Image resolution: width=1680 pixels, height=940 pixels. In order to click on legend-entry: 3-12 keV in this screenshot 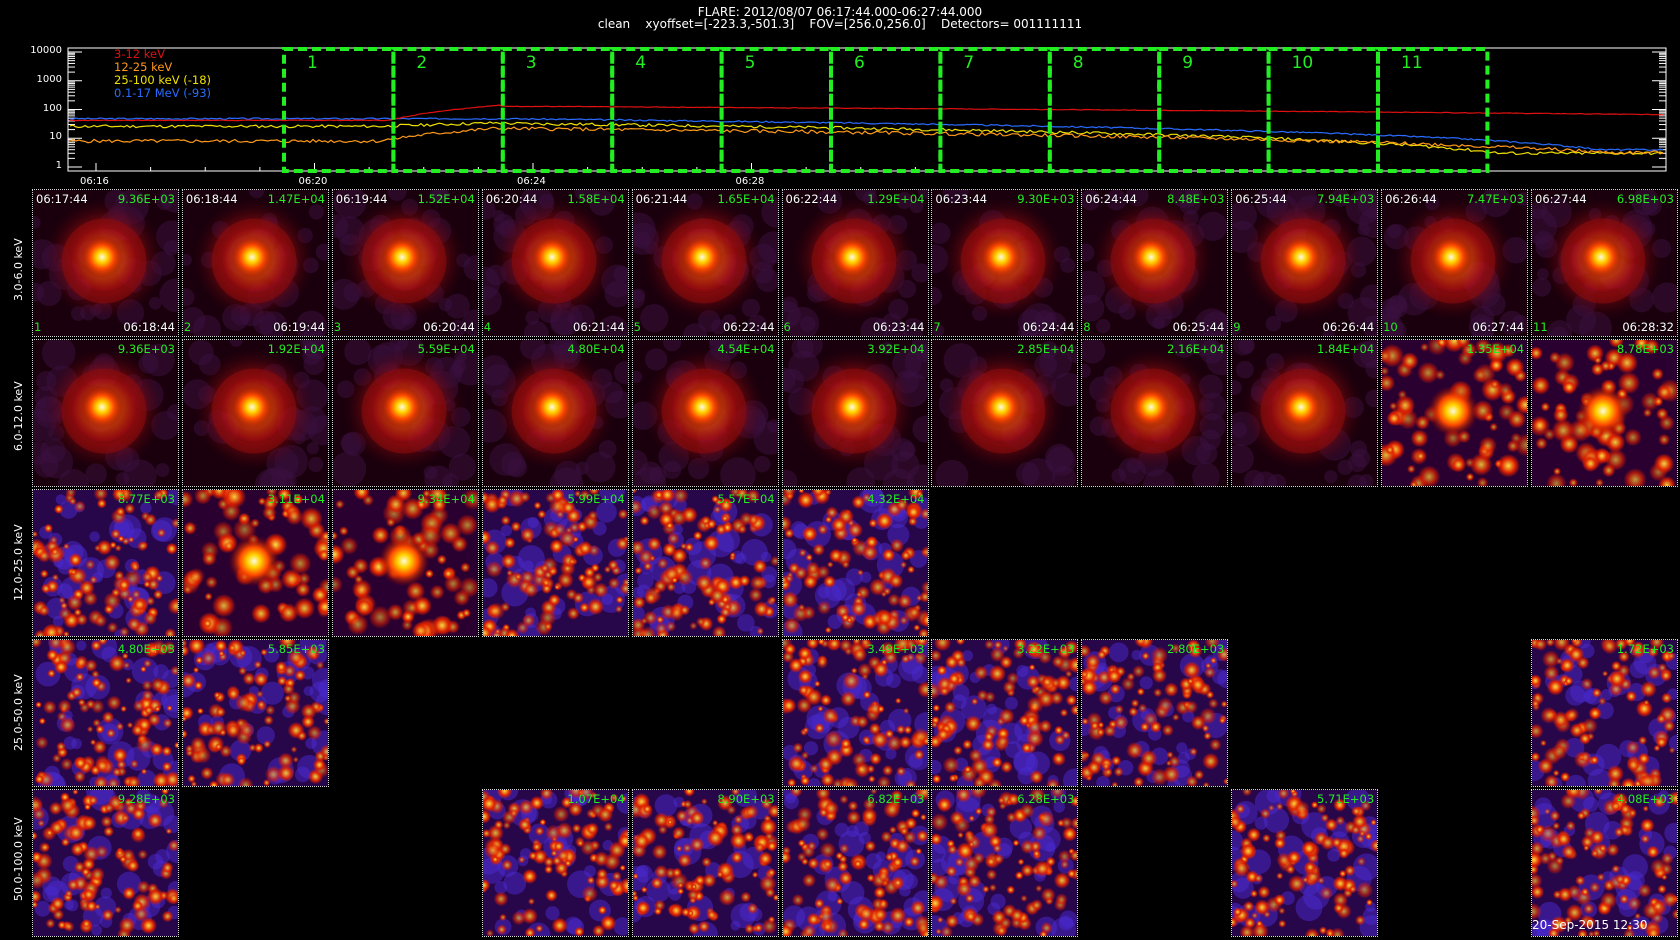, I will do `click(139, 54)`.